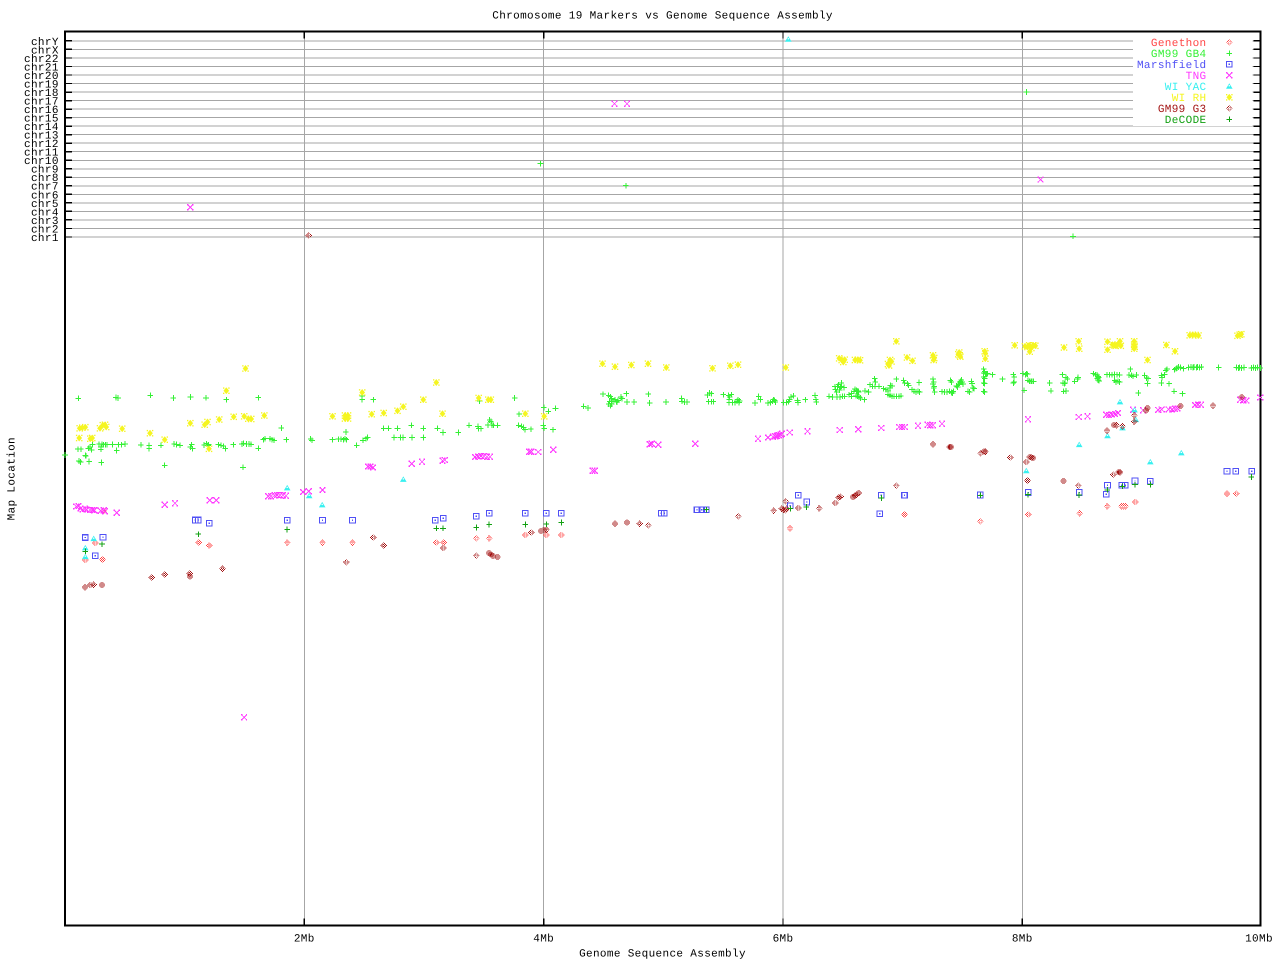 The width and height of the screenshot is (1280, 965). I want to click on svg-text: 6Mb, so click(783, 939).